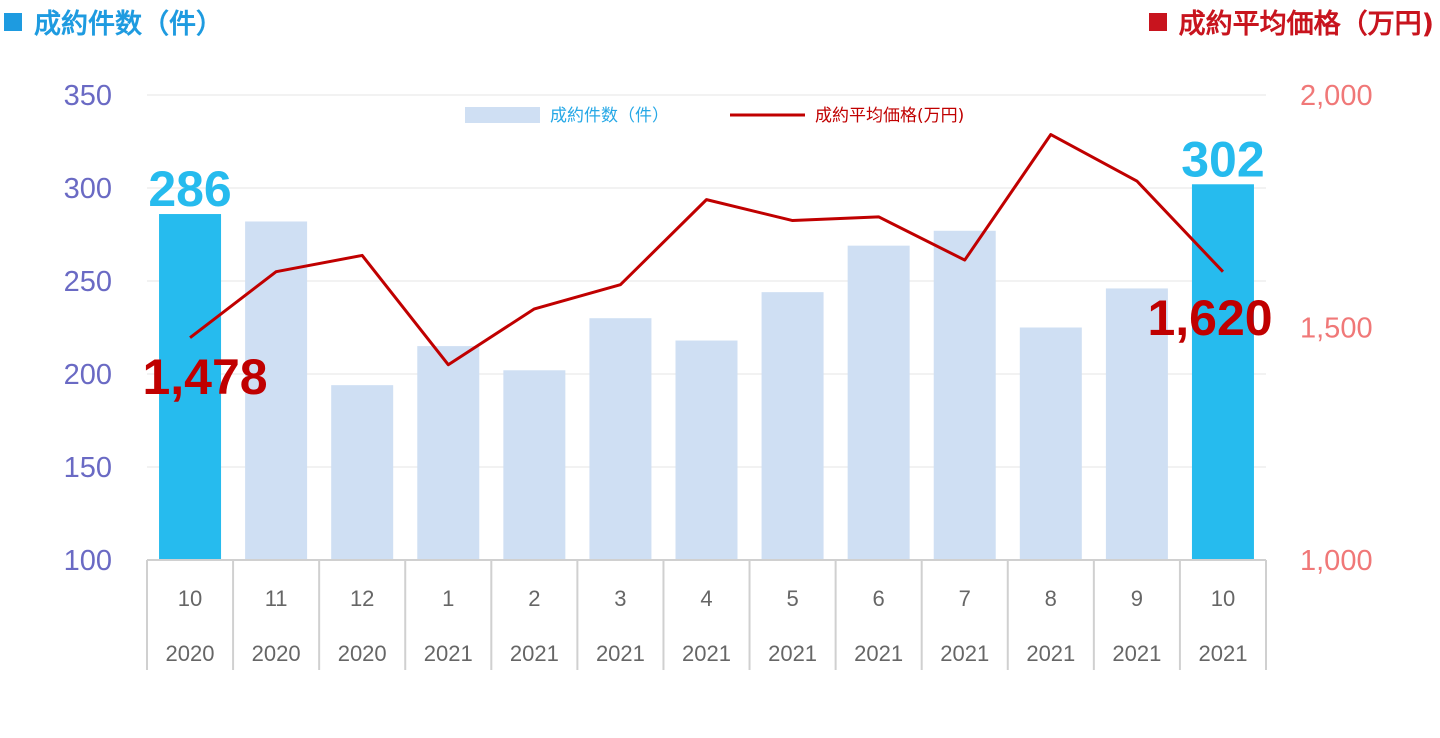 The width and height of the screenshot is (1440, 738). What do you see at coordinates (88, 561) in the screenshot?
I see `y-left-tick-label: 100` at bounding box center [88, 561].